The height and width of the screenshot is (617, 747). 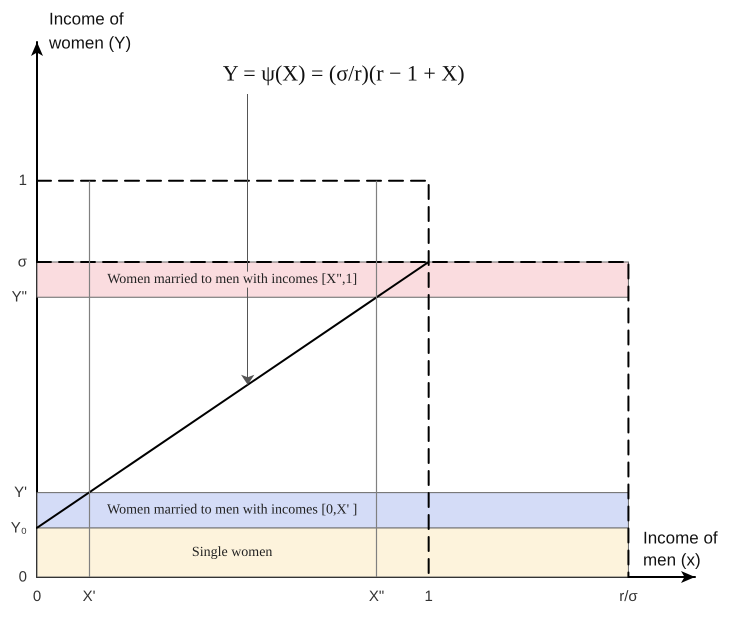 What do you see at coordinates (19, 297) in the screenshot?
I see `y-tick-label: Y"` at bounding box center [19, 297].